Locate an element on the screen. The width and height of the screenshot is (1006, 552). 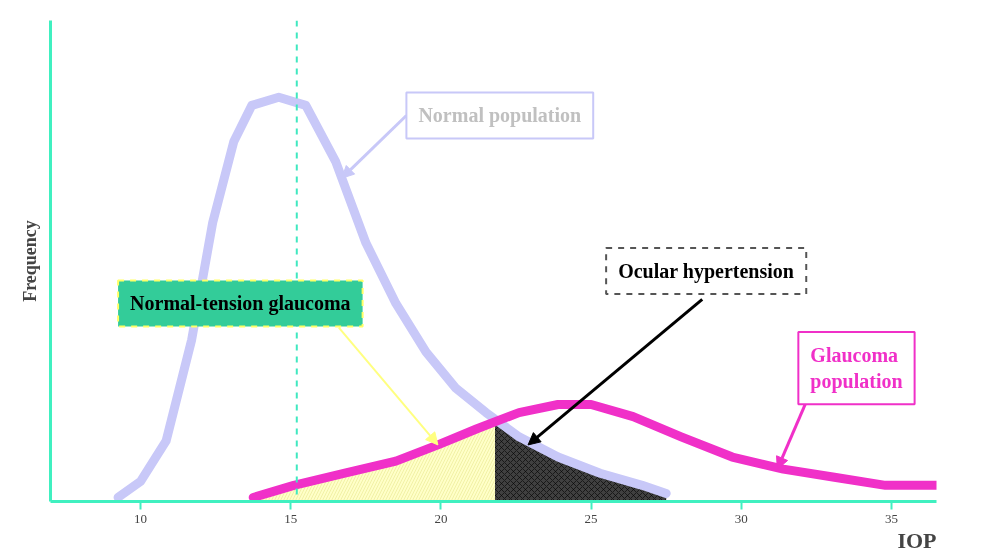
annotation: Glaucoma population is located at coordinates (856, 368).